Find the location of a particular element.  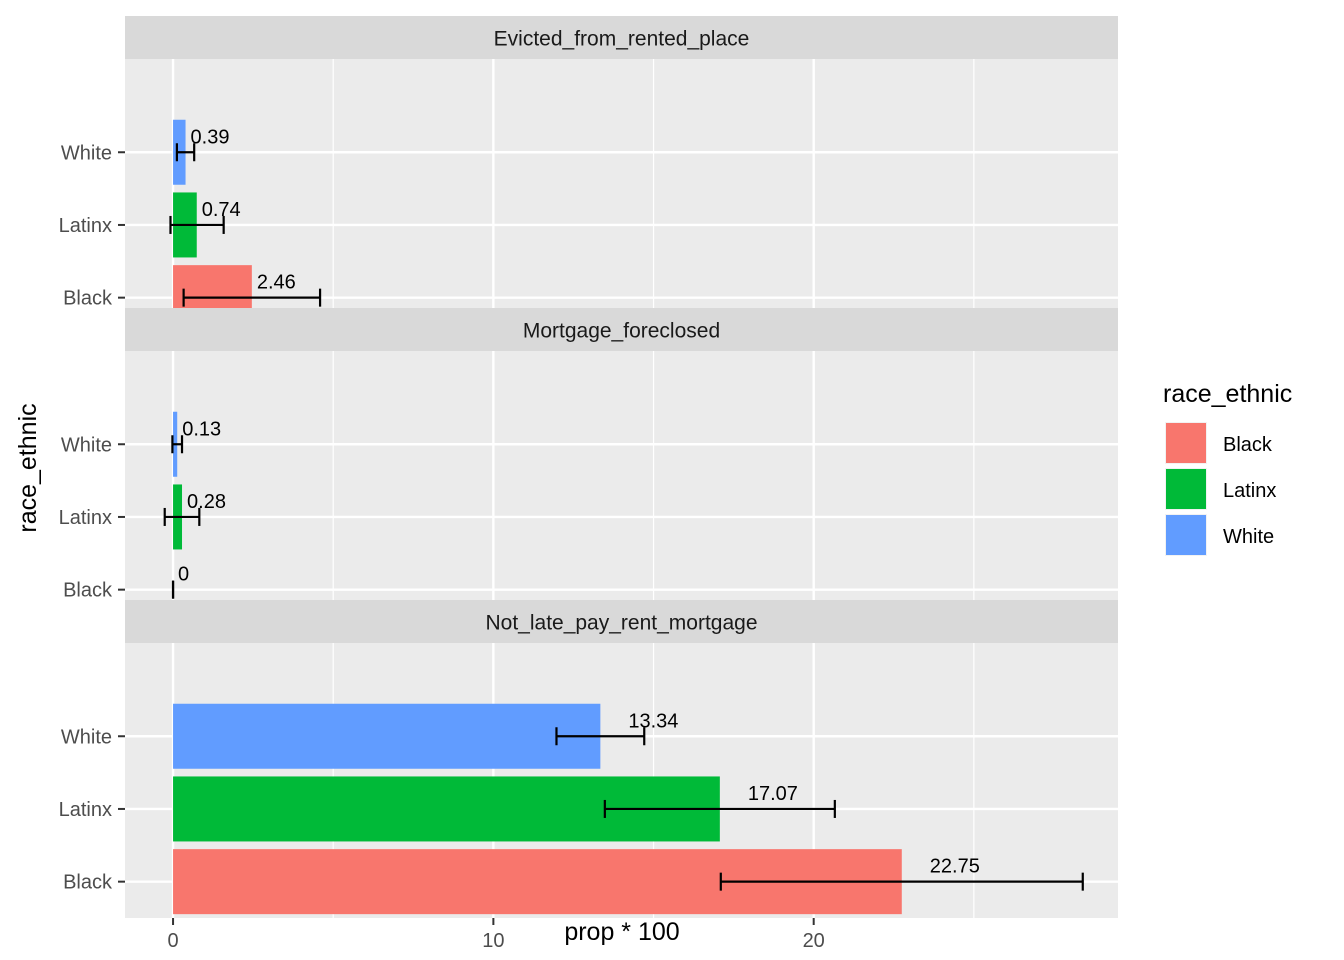

facet-title: Not_late_pay_rent_mortgage is located at coordinates (621, 623).